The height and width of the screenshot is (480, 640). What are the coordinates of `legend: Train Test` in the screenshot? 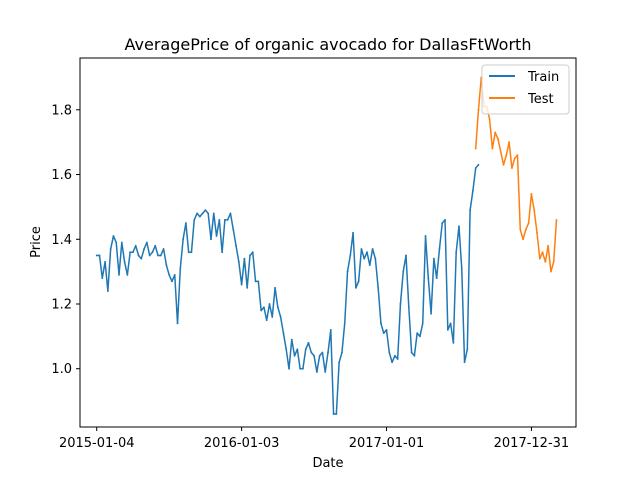 It's located at (525, 89).